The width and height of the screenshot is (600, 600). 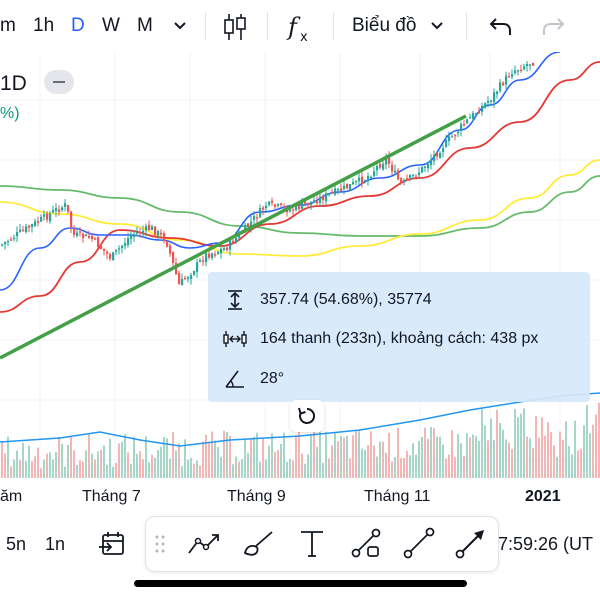 What do you see at coordinates (384, 25) in the screenshot?
I see `chart-type-label: Biểu đồ` at bounding box center [384, 25].